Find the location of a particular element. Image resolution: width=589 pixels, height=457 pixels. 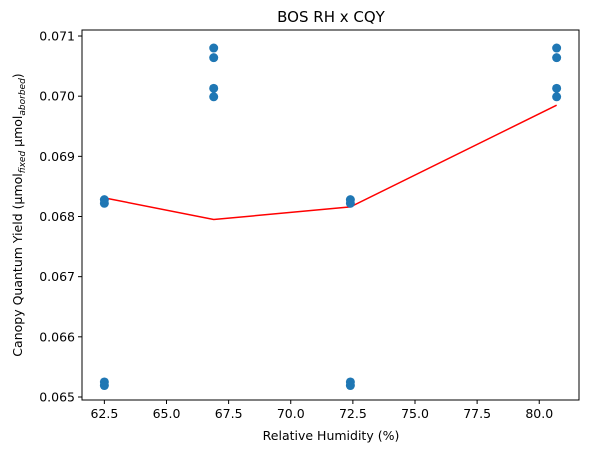

y-axis-label-end: ) is located at coordinates (17, 75).